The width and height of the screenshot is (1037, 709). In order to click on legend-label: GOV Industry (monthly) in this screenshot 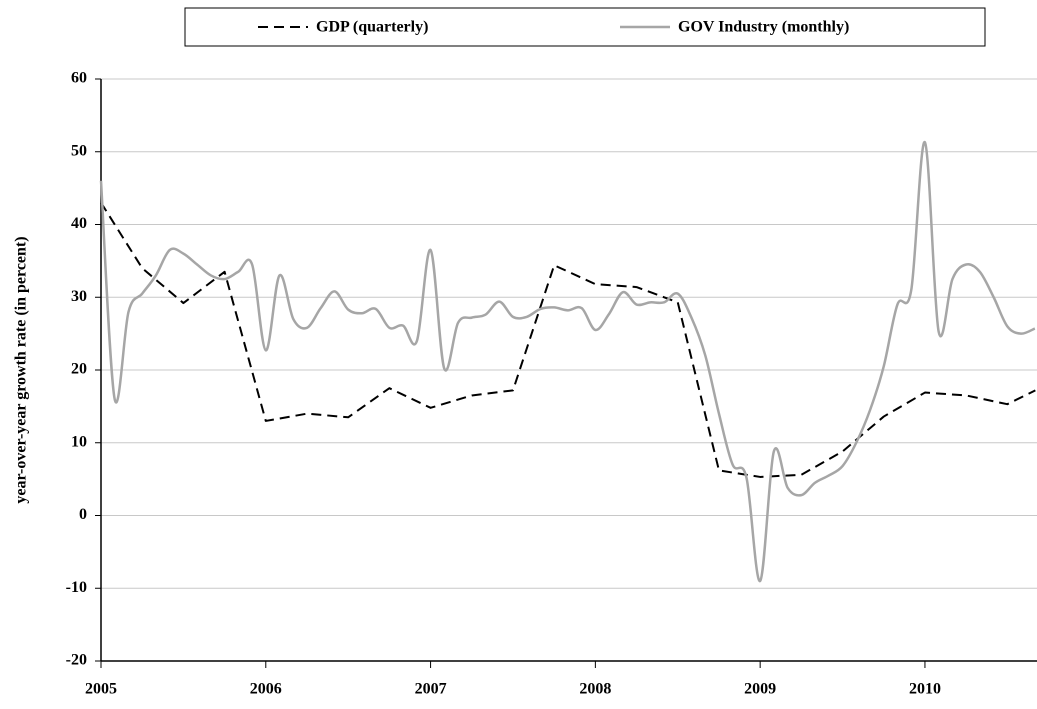, I will do `click(763, 27)`.